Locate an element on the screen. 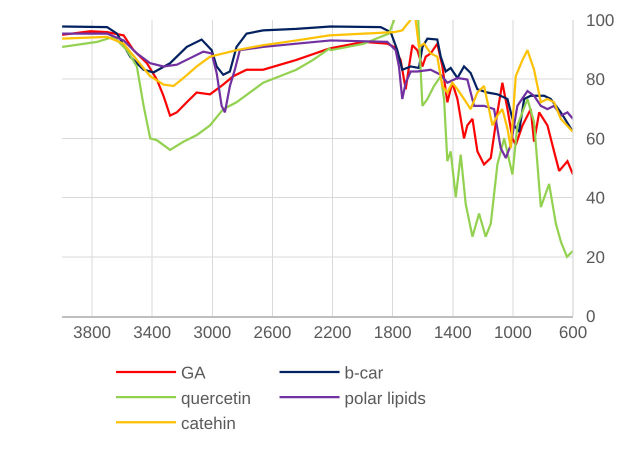 The image size is (639, 452). x-tick-label: 1000 is located at coordinates (513, 332).